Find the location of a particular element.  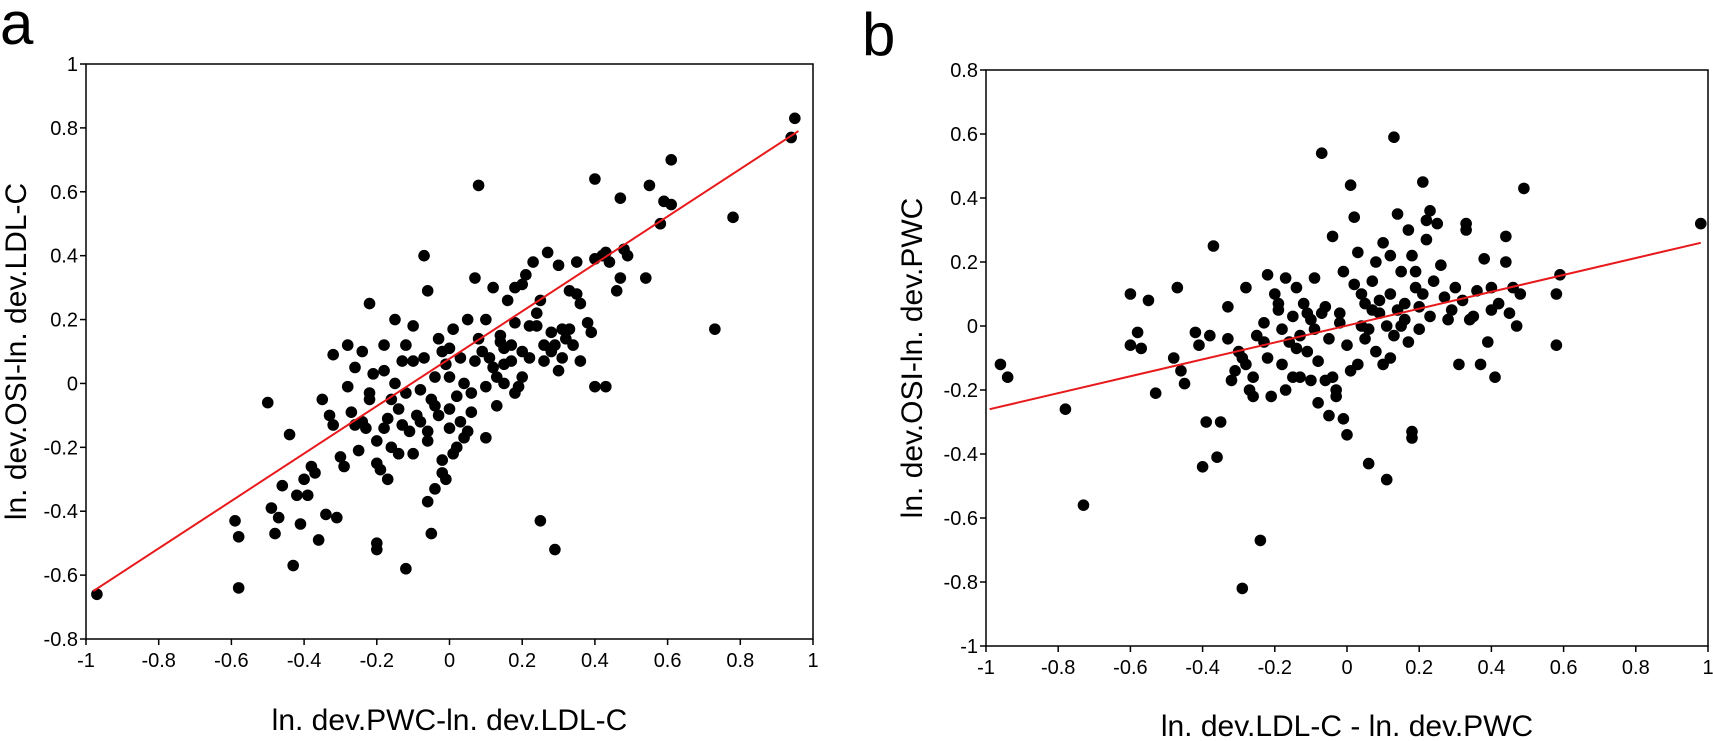

x-axis-label: ln. dev.PWC-ln. dev.LDL-C is located at coordinates (450, 720).